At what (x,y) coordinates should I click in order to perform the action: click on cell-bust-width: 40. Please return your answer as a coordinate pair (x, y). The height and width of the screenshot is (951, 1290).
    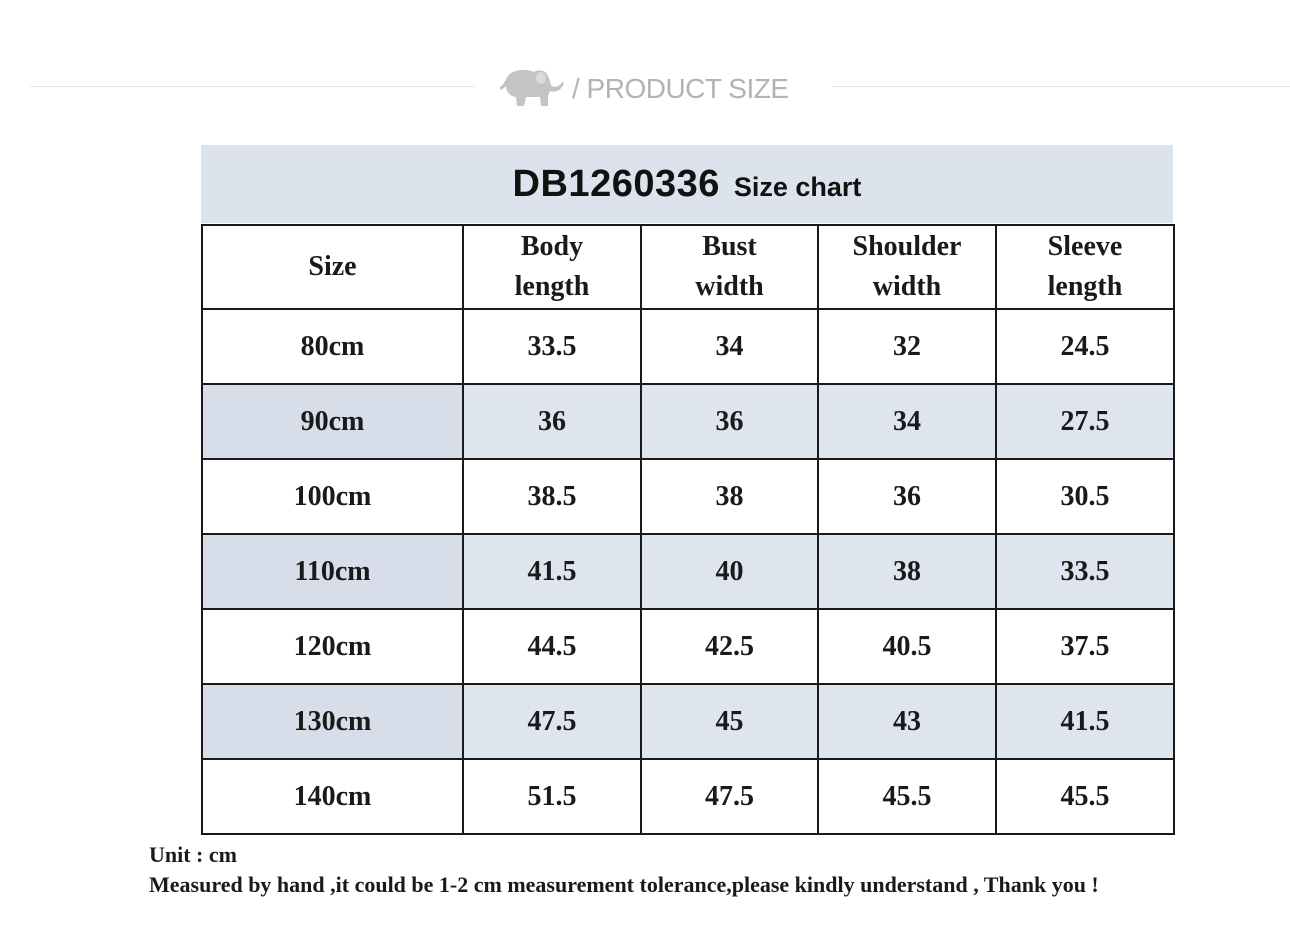
    Looking at the image, I should click on (729, 571).